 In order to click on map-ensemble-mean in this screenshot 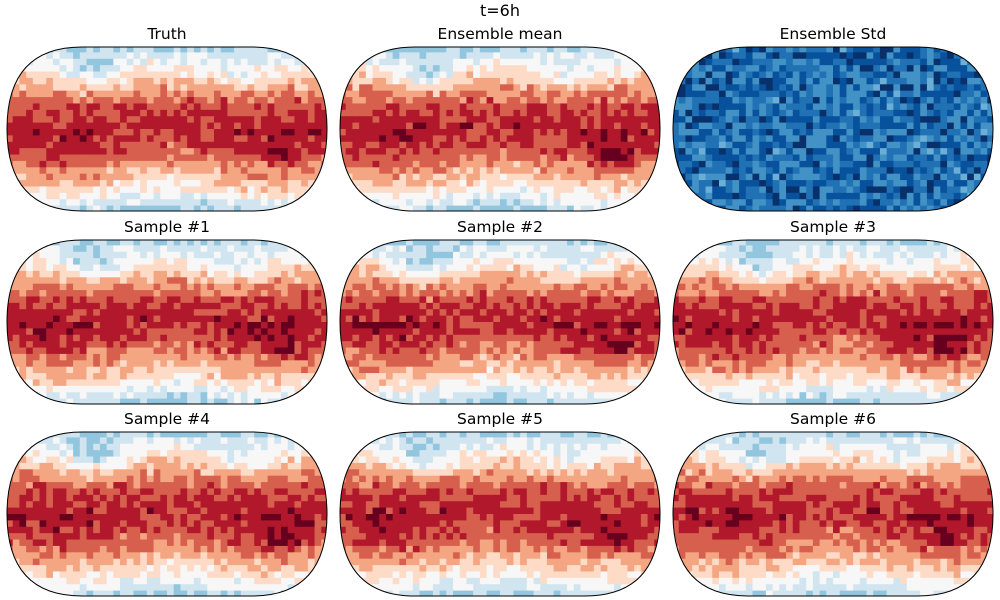, I will do `click(500, 129)`.